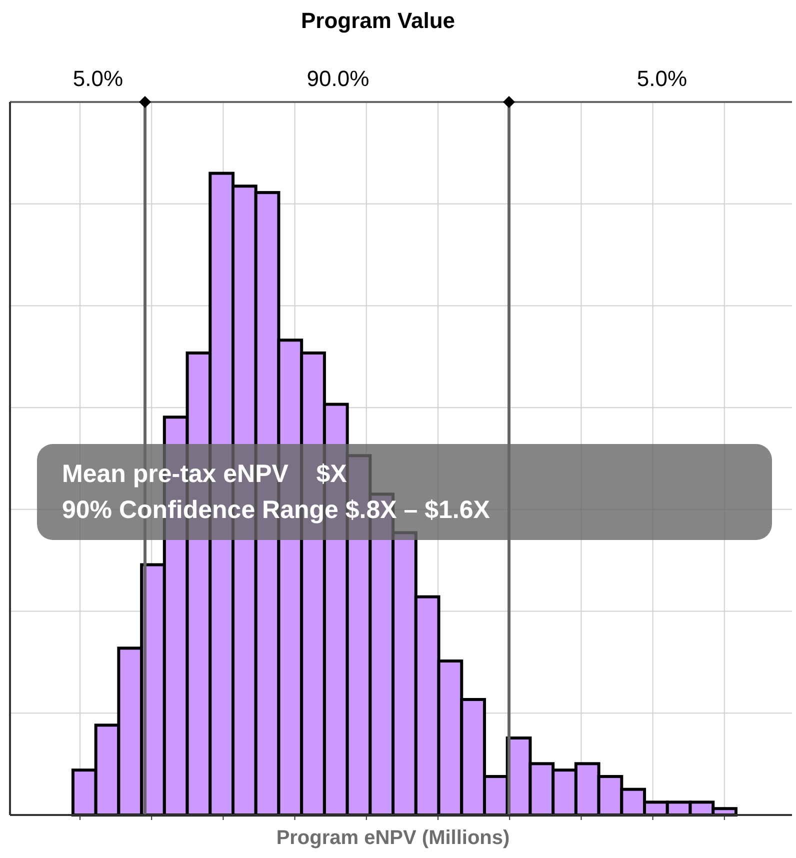 The height and width of the screenshot is (858, 796). Describe the element at coordinates (378, 20) in the screenshot. I see `chart-title: Program Value` at that location.